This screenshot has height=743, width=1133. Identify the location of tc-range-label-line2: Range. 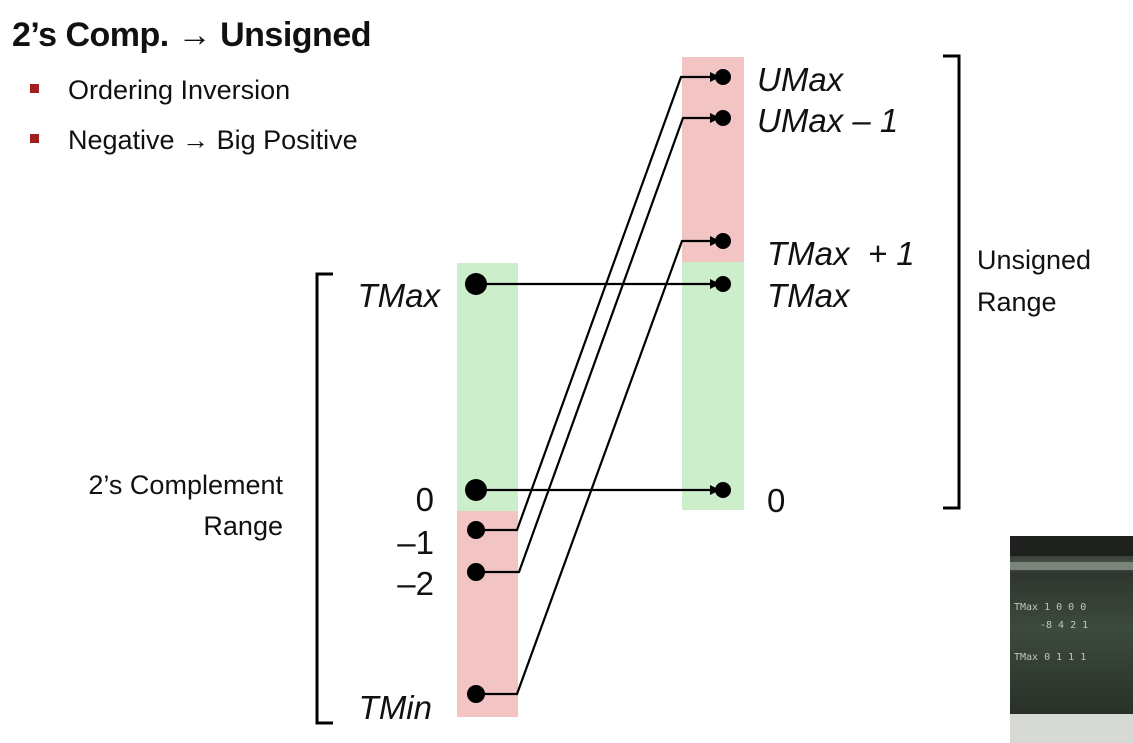
(243, 526).